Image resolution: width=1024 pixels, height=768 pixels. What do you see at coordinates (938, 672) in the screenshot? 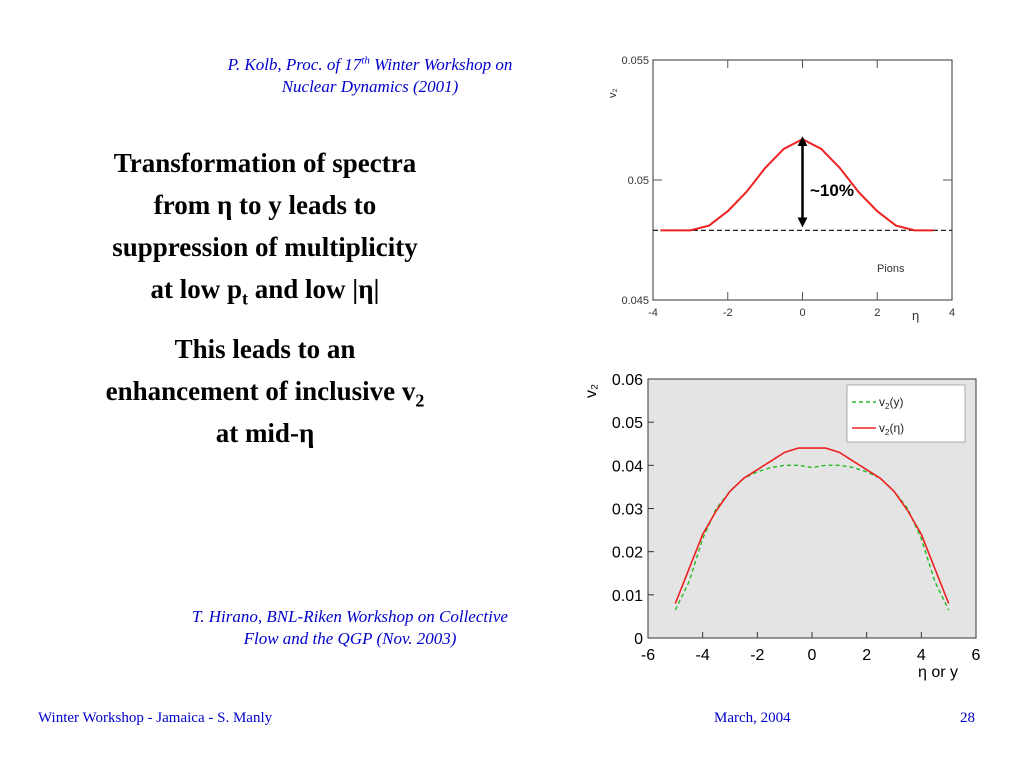
I see `chart2-x-label: η or y` at bounding box center [938, 672].